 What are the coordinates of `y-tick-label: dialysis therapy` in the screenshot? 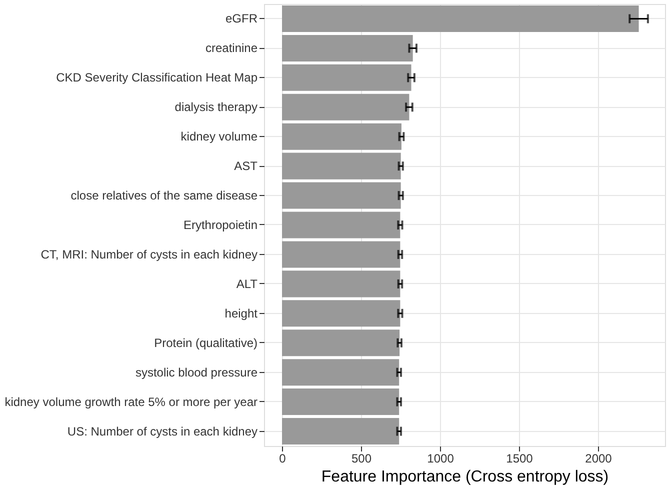 It's located at (216, 107).